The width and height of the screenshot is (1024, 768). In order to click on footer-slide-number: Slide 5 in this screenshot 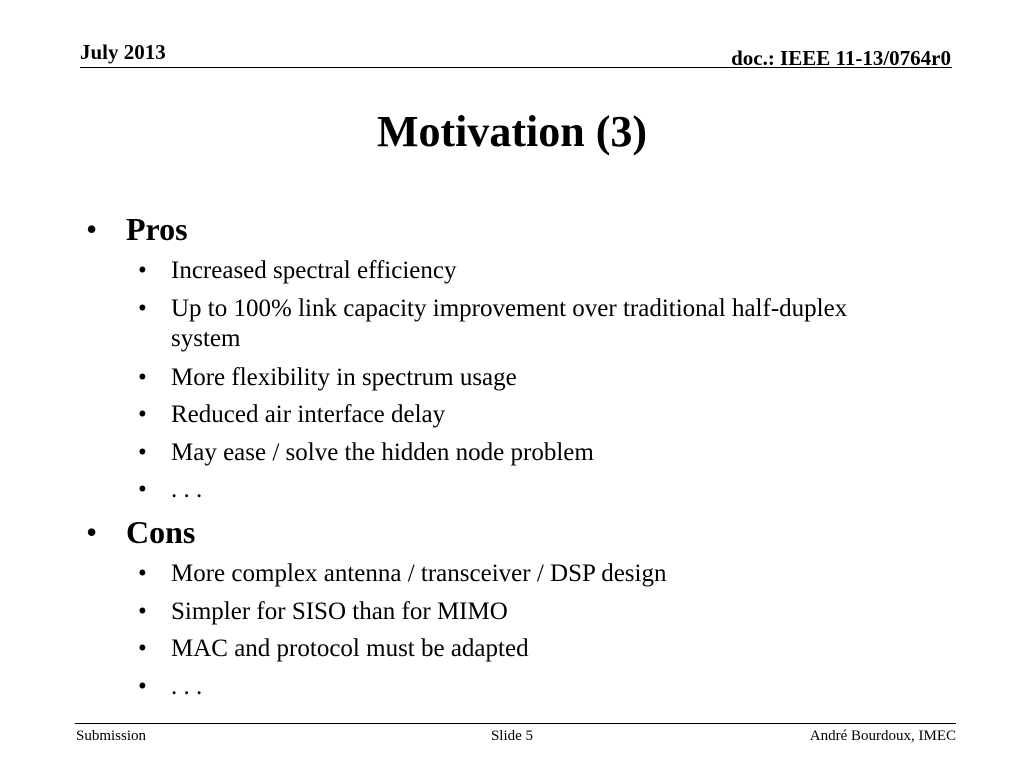, I will do `click(512, 736)`.